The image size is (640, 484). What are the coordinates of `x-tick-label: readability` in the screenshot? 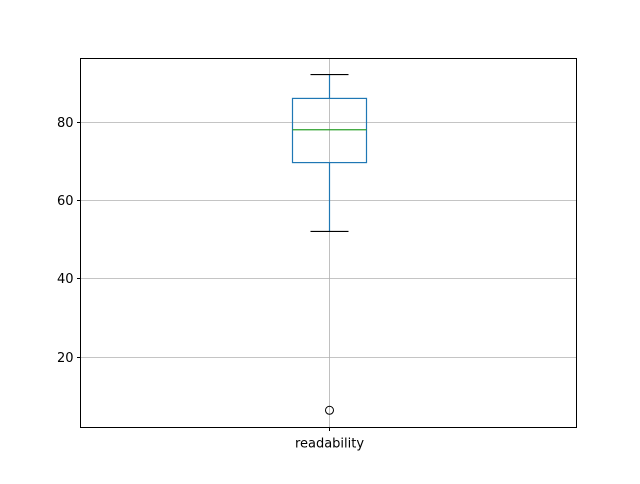 It's located at (329, 444).